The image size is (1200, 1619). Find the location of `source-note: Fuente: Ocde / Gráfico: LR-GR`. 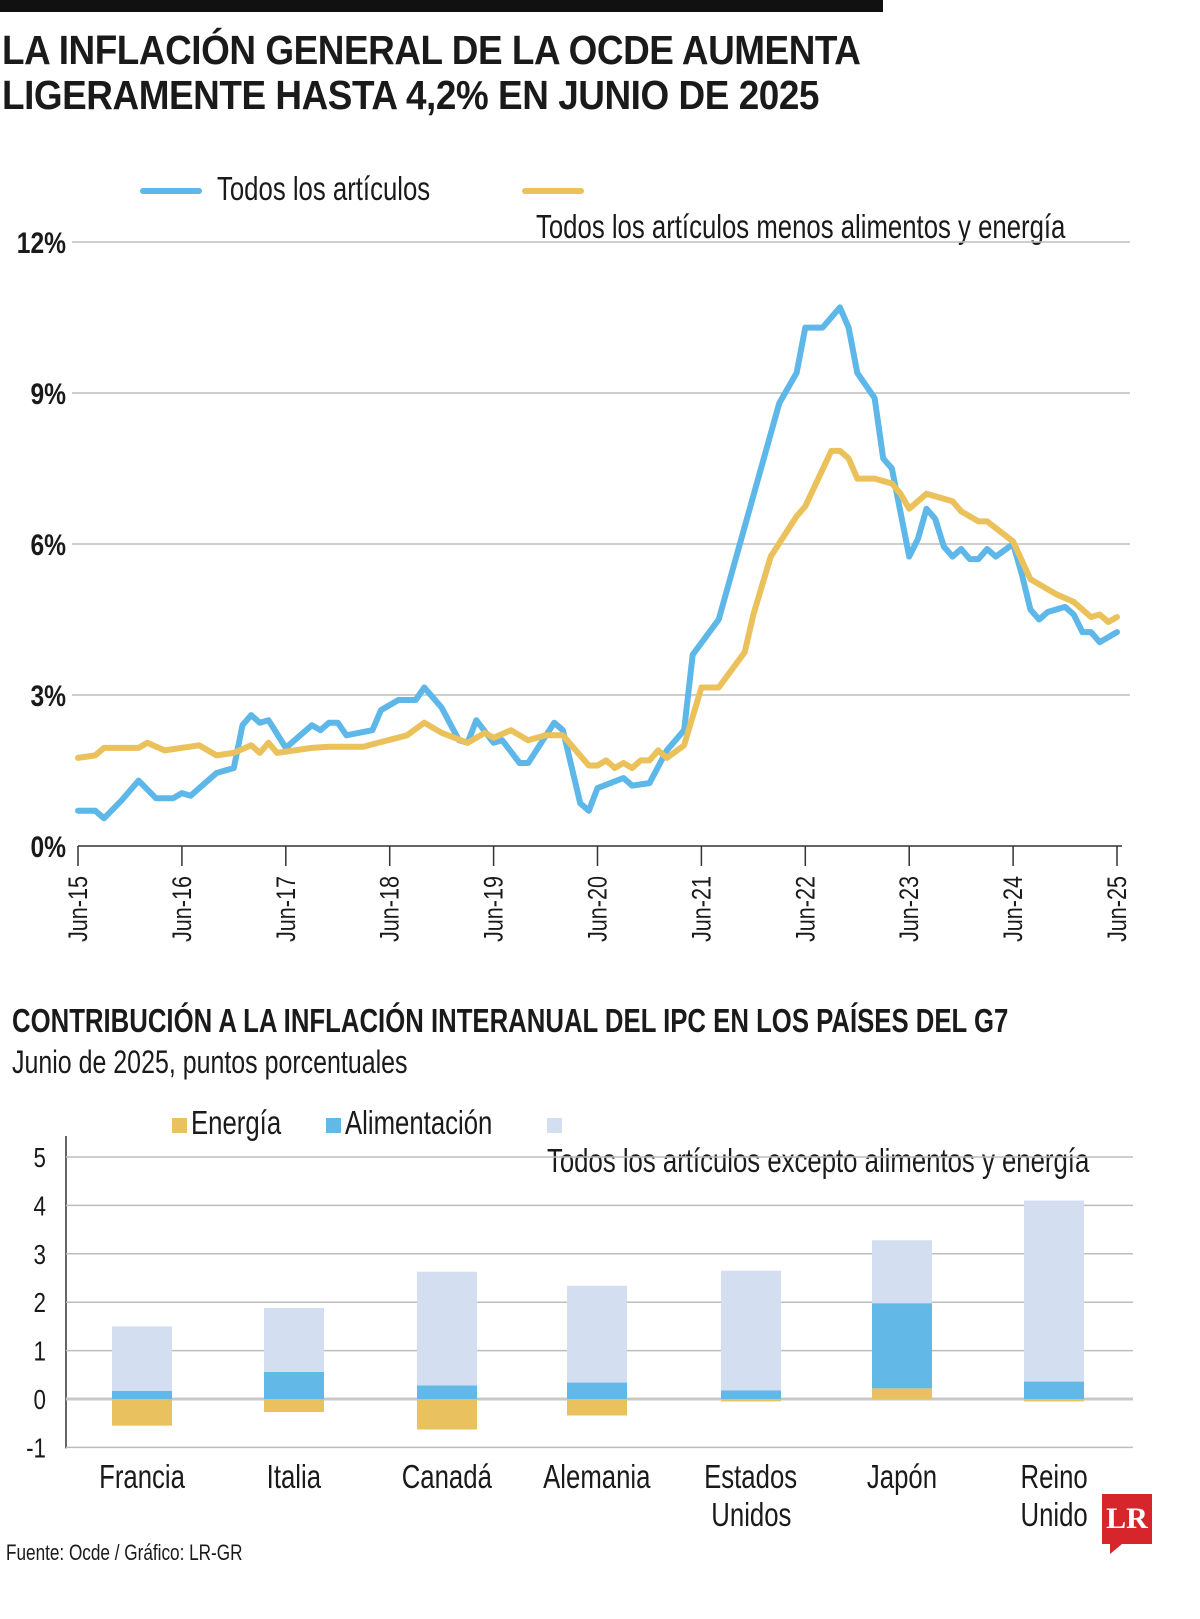

source-note: Fuente: Ocde / Gráfico: LR-GR is located at coordinates (157, 1553).